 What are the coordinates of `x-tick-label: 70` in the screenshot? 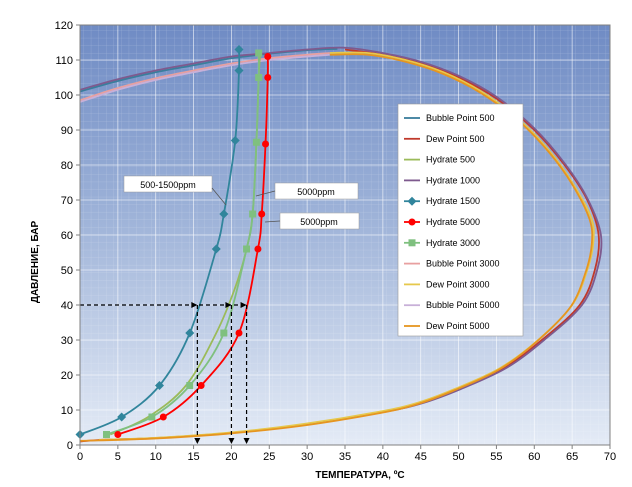 It's located at (610, 457).